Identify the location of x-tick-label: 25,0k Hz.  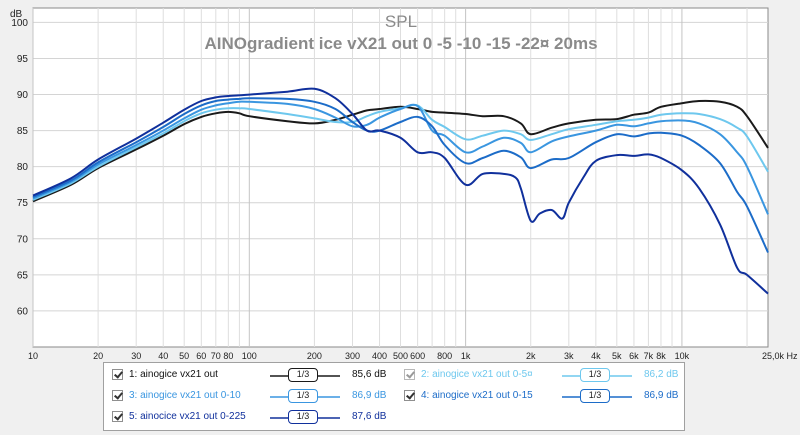
(780, 356).